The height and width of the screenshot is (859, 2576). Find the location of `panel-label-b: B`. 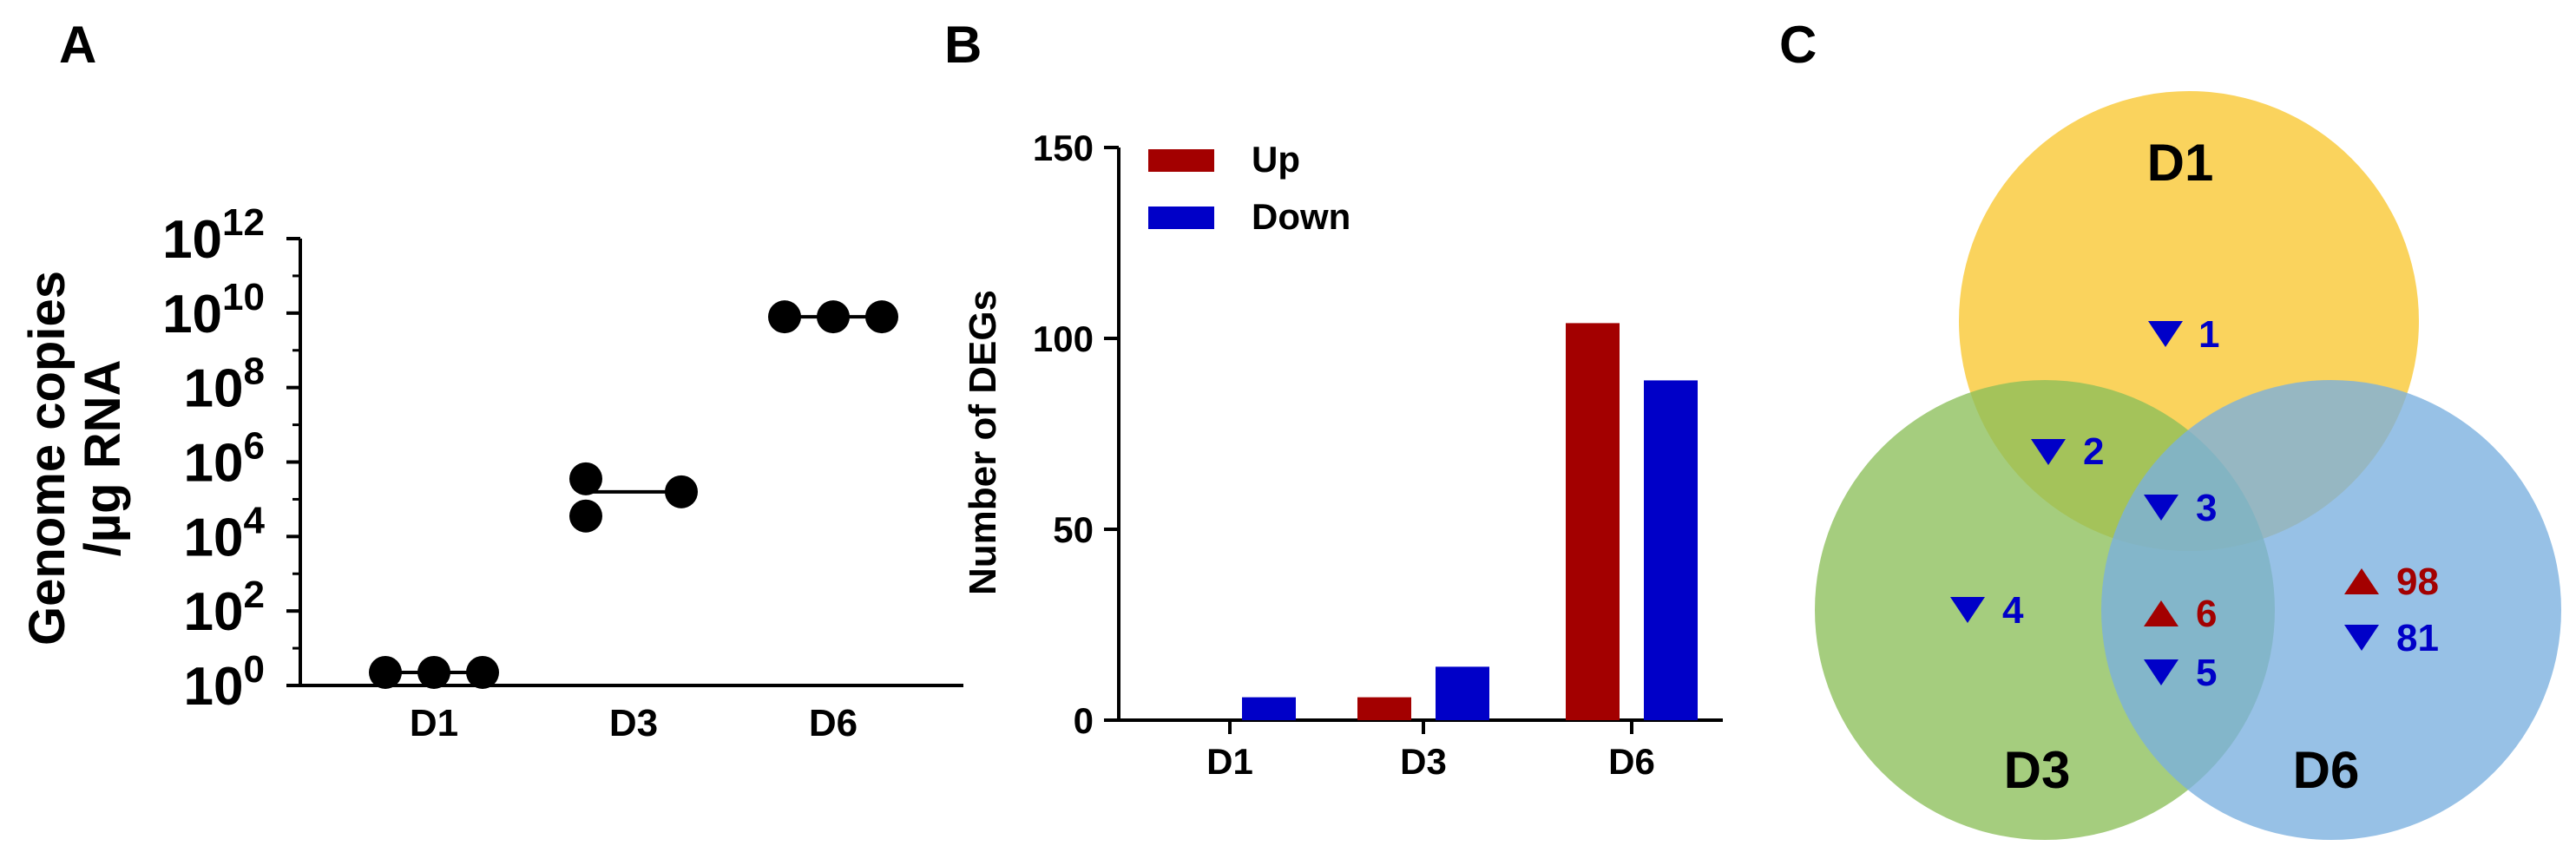

panel-label-b: B is located at coordinates (963, 45).